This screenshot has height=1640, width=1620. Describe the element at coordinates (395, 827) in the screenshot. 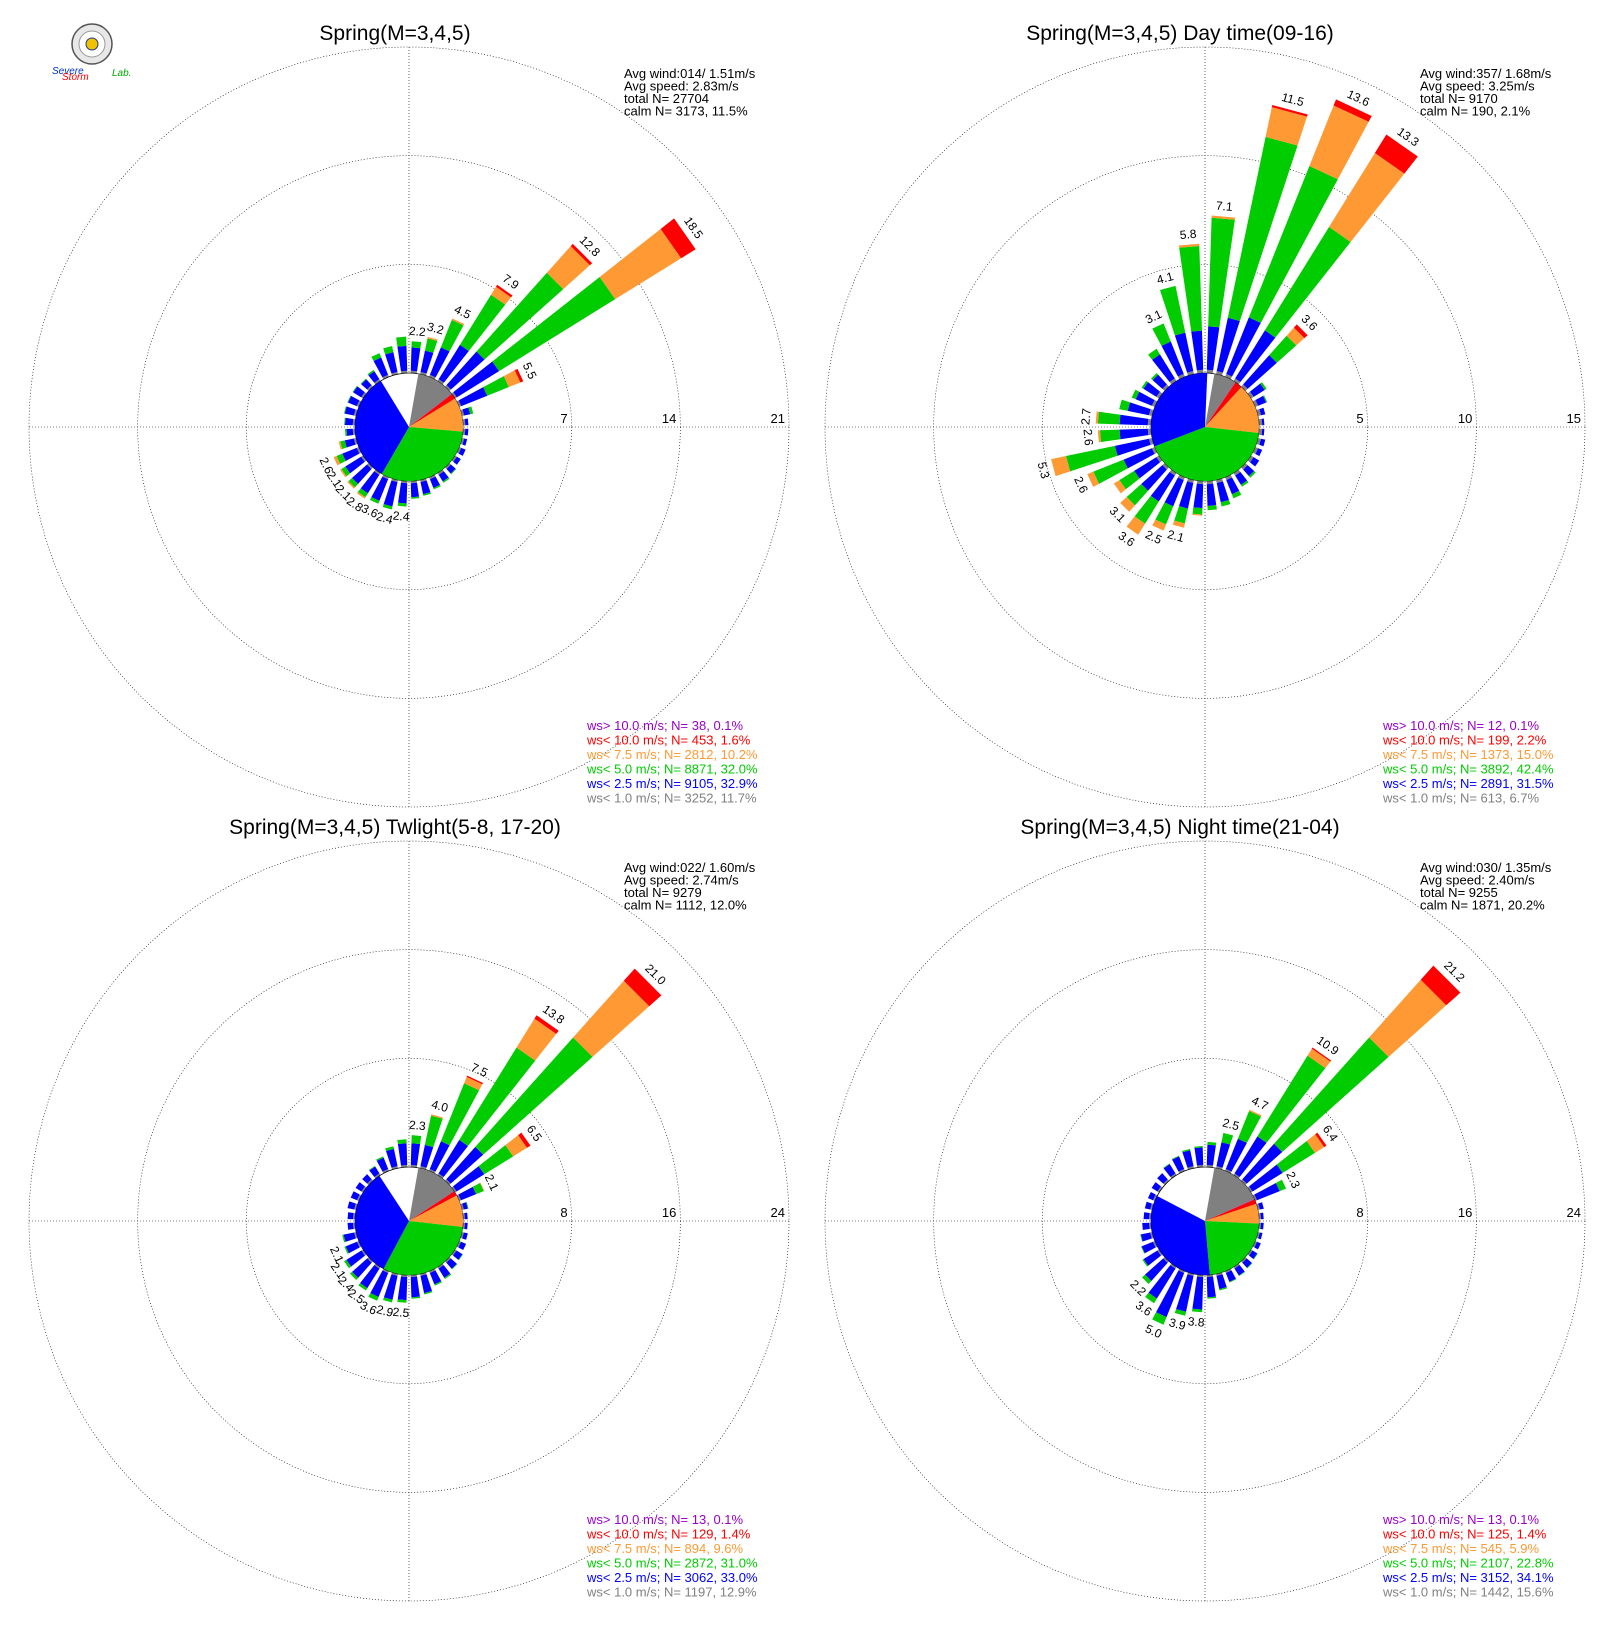

I see `panel-title: Spring(M=3,4,5) Twlight(5-8, 17-20)` at that location.